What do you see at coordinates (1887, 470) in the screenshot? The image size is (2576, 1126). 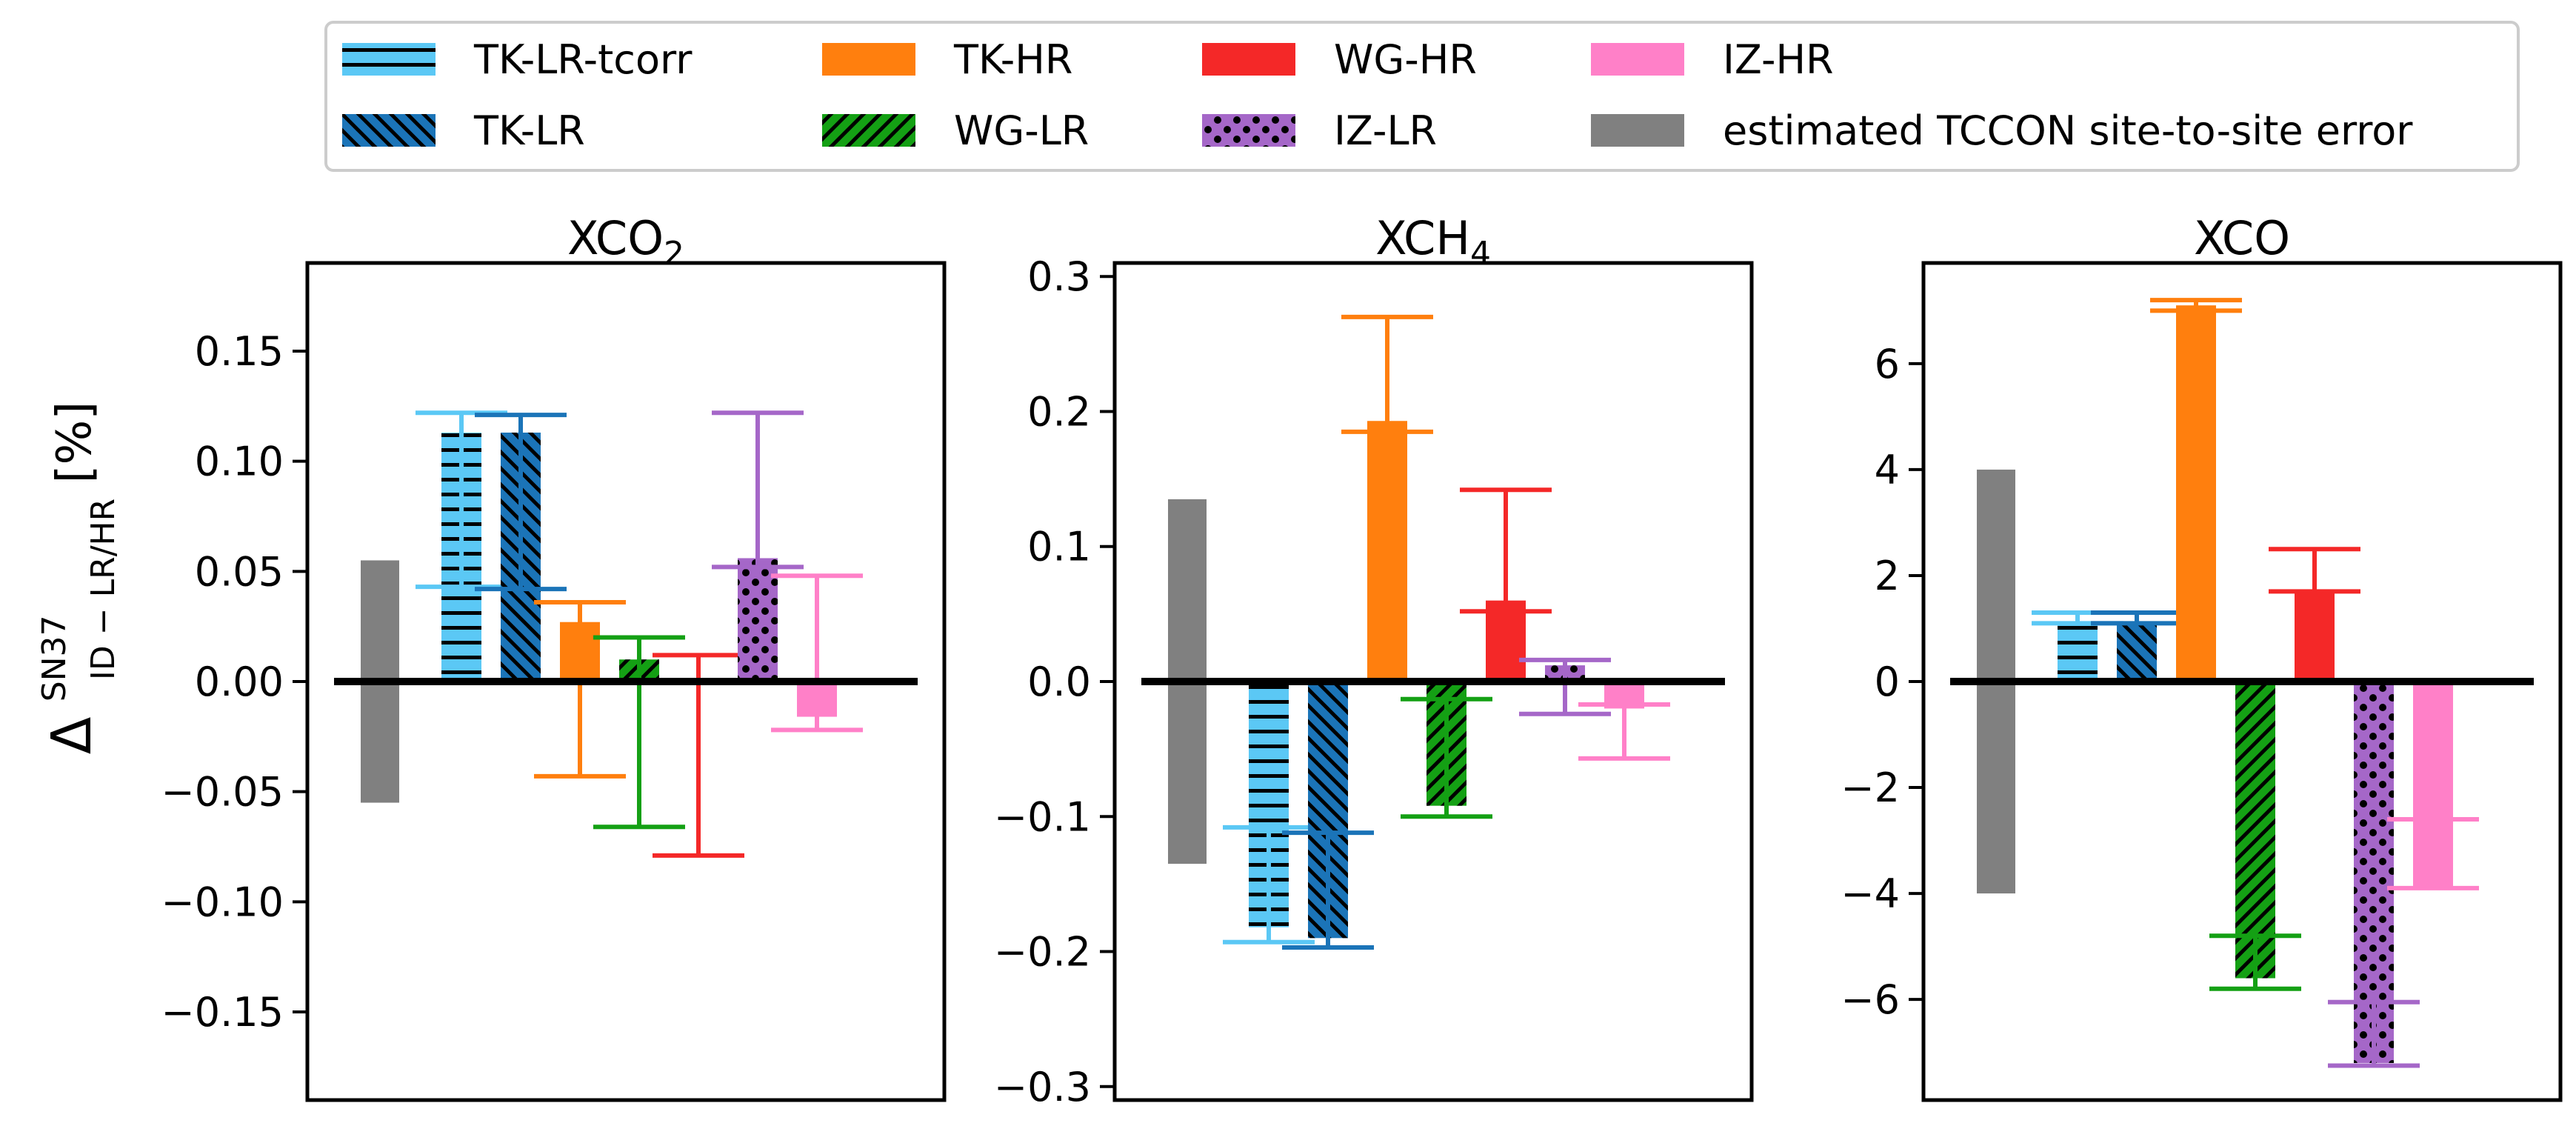 I see `y-tick-label: 4` at bounding box center [1887, 470].